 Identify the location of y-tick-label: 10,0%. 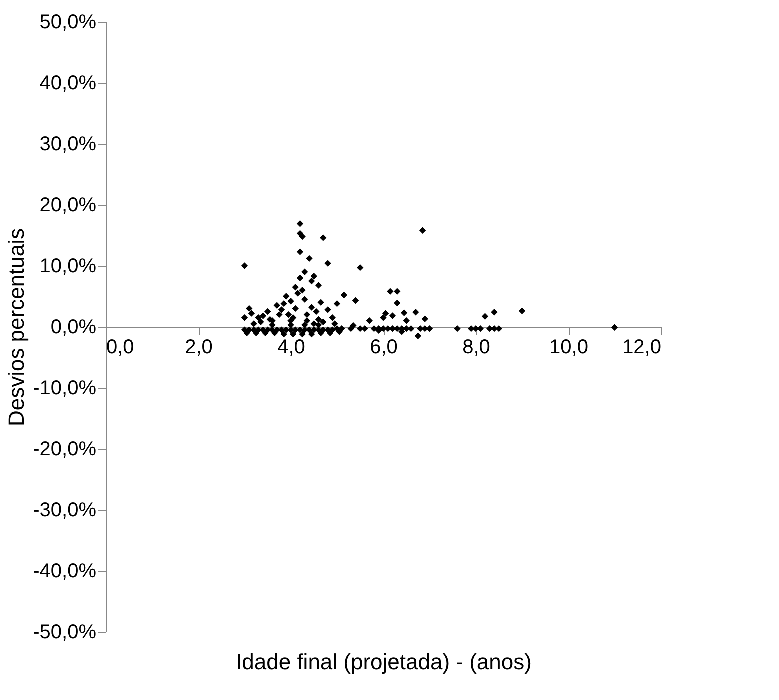
(68, 267).